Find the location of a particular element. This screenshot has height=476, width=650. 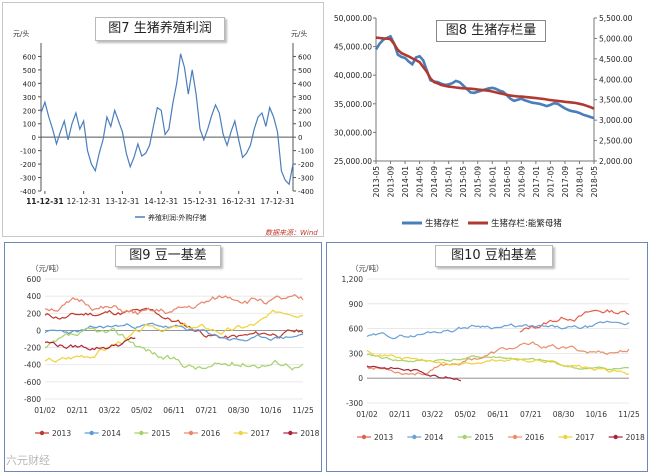

series-line-hog-inventory is located at coordinates (484, 77).